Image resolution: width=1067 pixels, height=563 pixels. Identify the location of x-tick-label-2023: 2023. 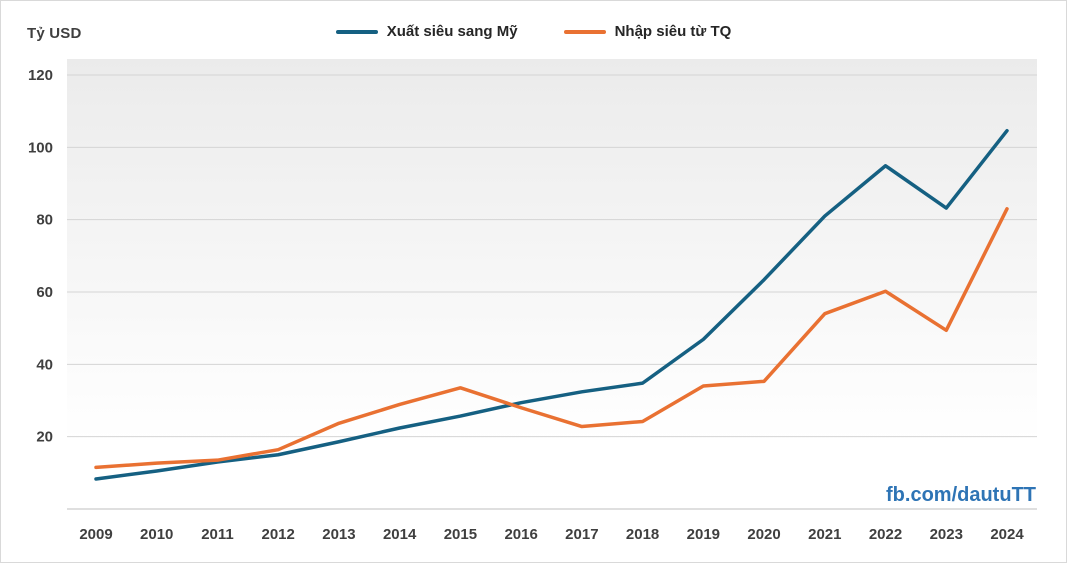
(946, 534).